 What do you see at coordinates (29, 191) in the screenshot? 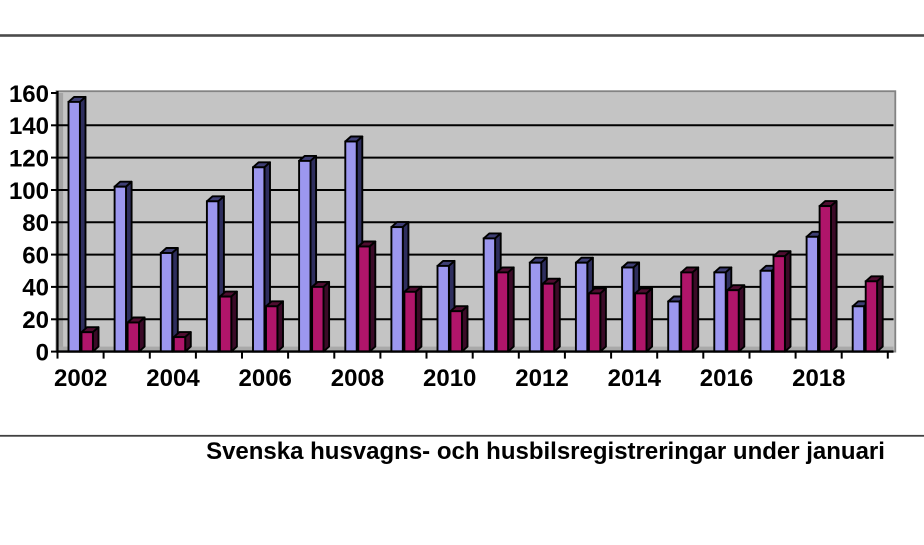
I see `svg-text: 100` at bounding box center [29, 191].